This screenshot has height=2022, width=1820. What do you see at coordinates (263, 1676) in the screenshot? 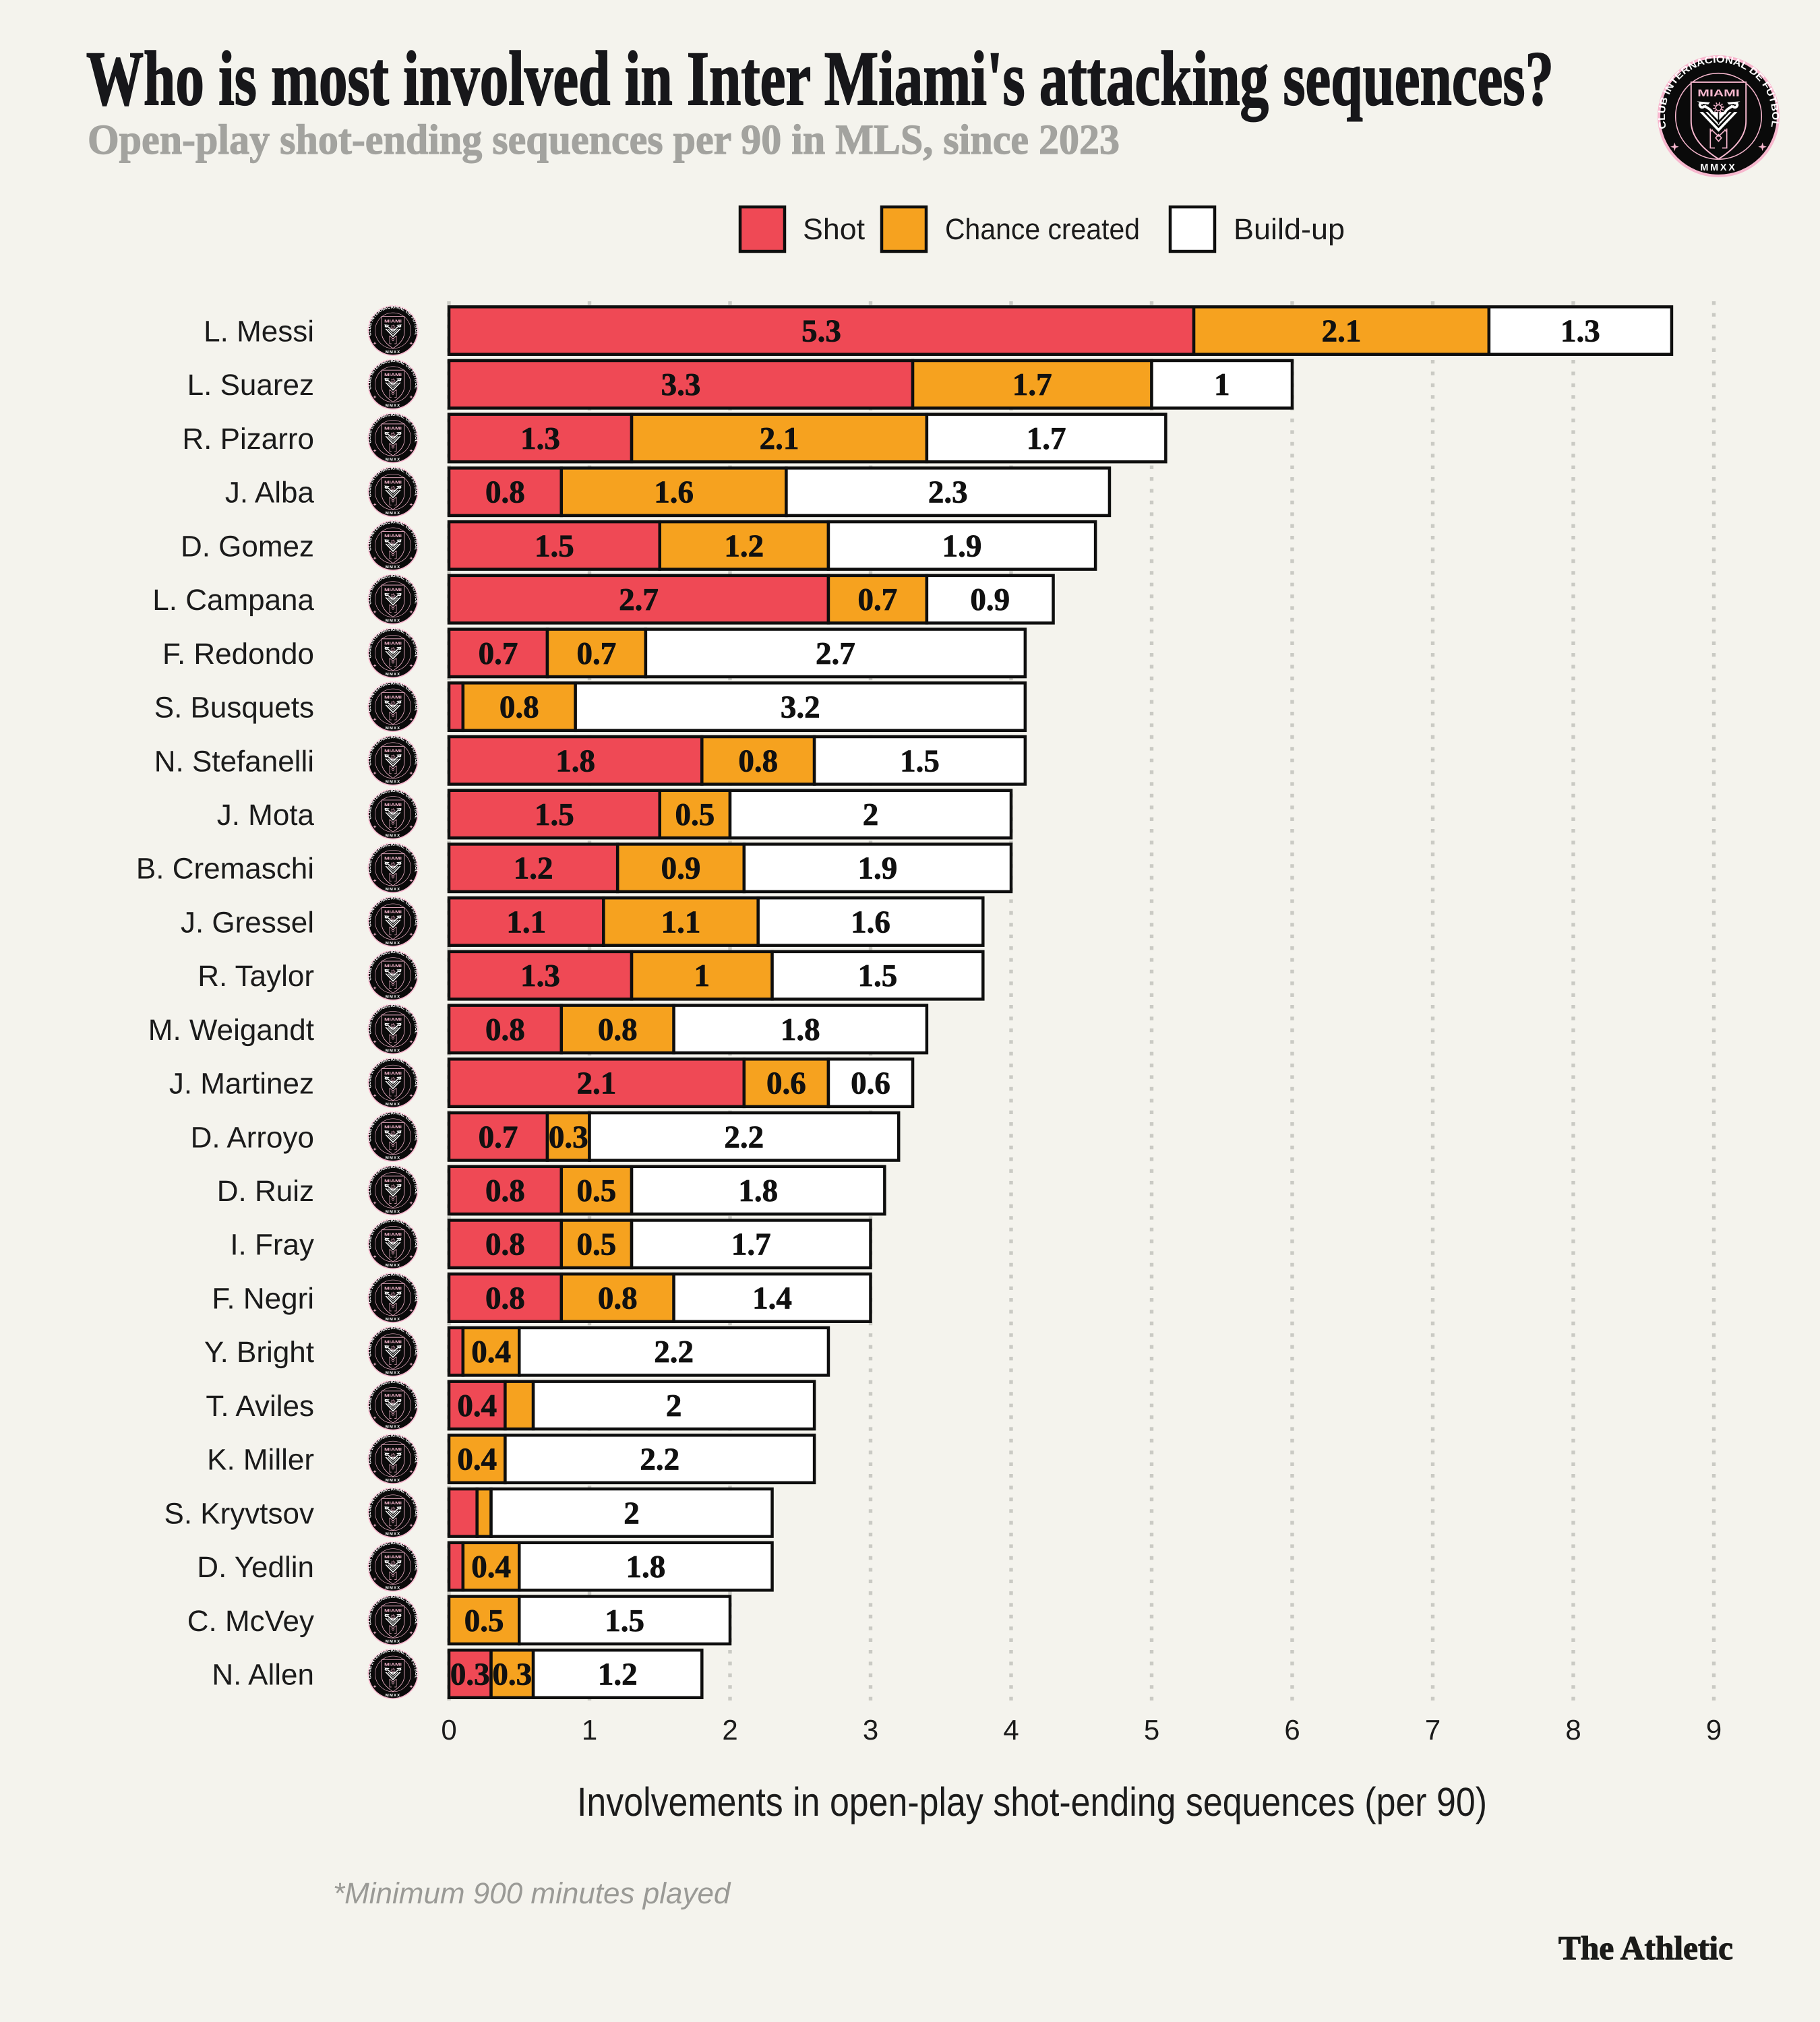
I see `svg-text: N. Allen` at bounding box center [263, 1676].